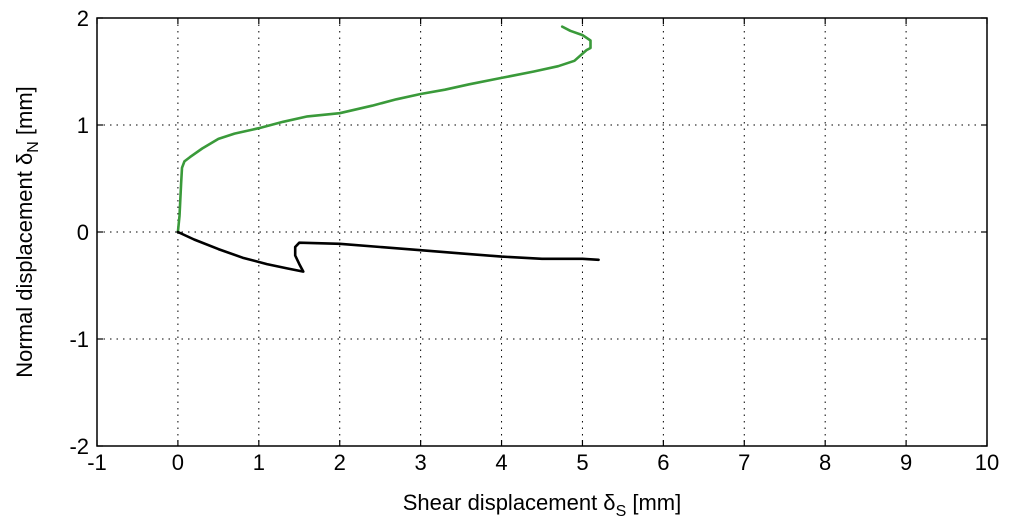 This screenshot has height=527, width=1012. I want to click on x-tick-label: 4, so click(501, 462).